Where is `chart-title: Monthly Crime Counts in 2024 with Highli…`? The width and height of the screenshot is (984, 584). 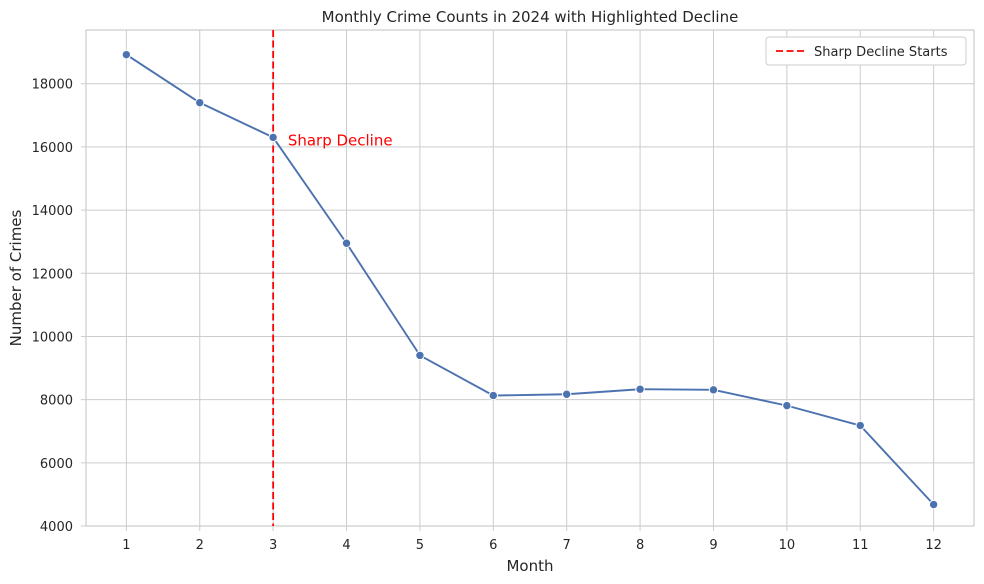 chart-title: Monthly Crime Counts in 2024 with Highli… is located at coordinates (530, 17).